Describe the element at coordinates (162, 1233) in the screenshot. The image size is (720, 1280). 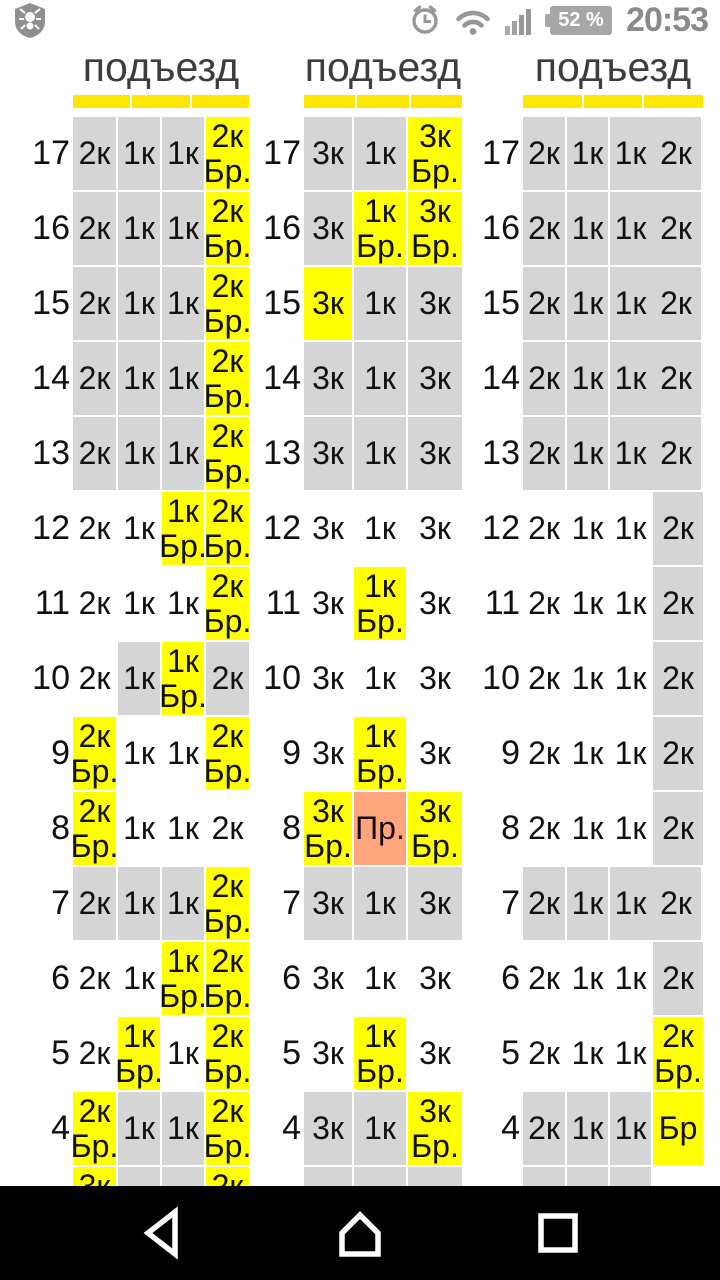
I see `back-button` at that location.